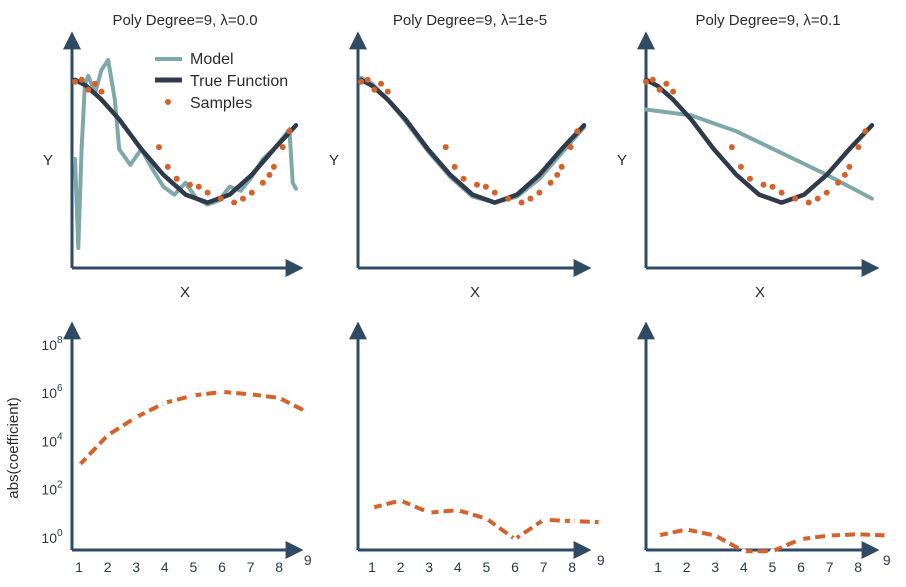 The width and height of the screenshot is (906, 587). I want to click on y-tick-exp-2: 4, so click(60, 436).